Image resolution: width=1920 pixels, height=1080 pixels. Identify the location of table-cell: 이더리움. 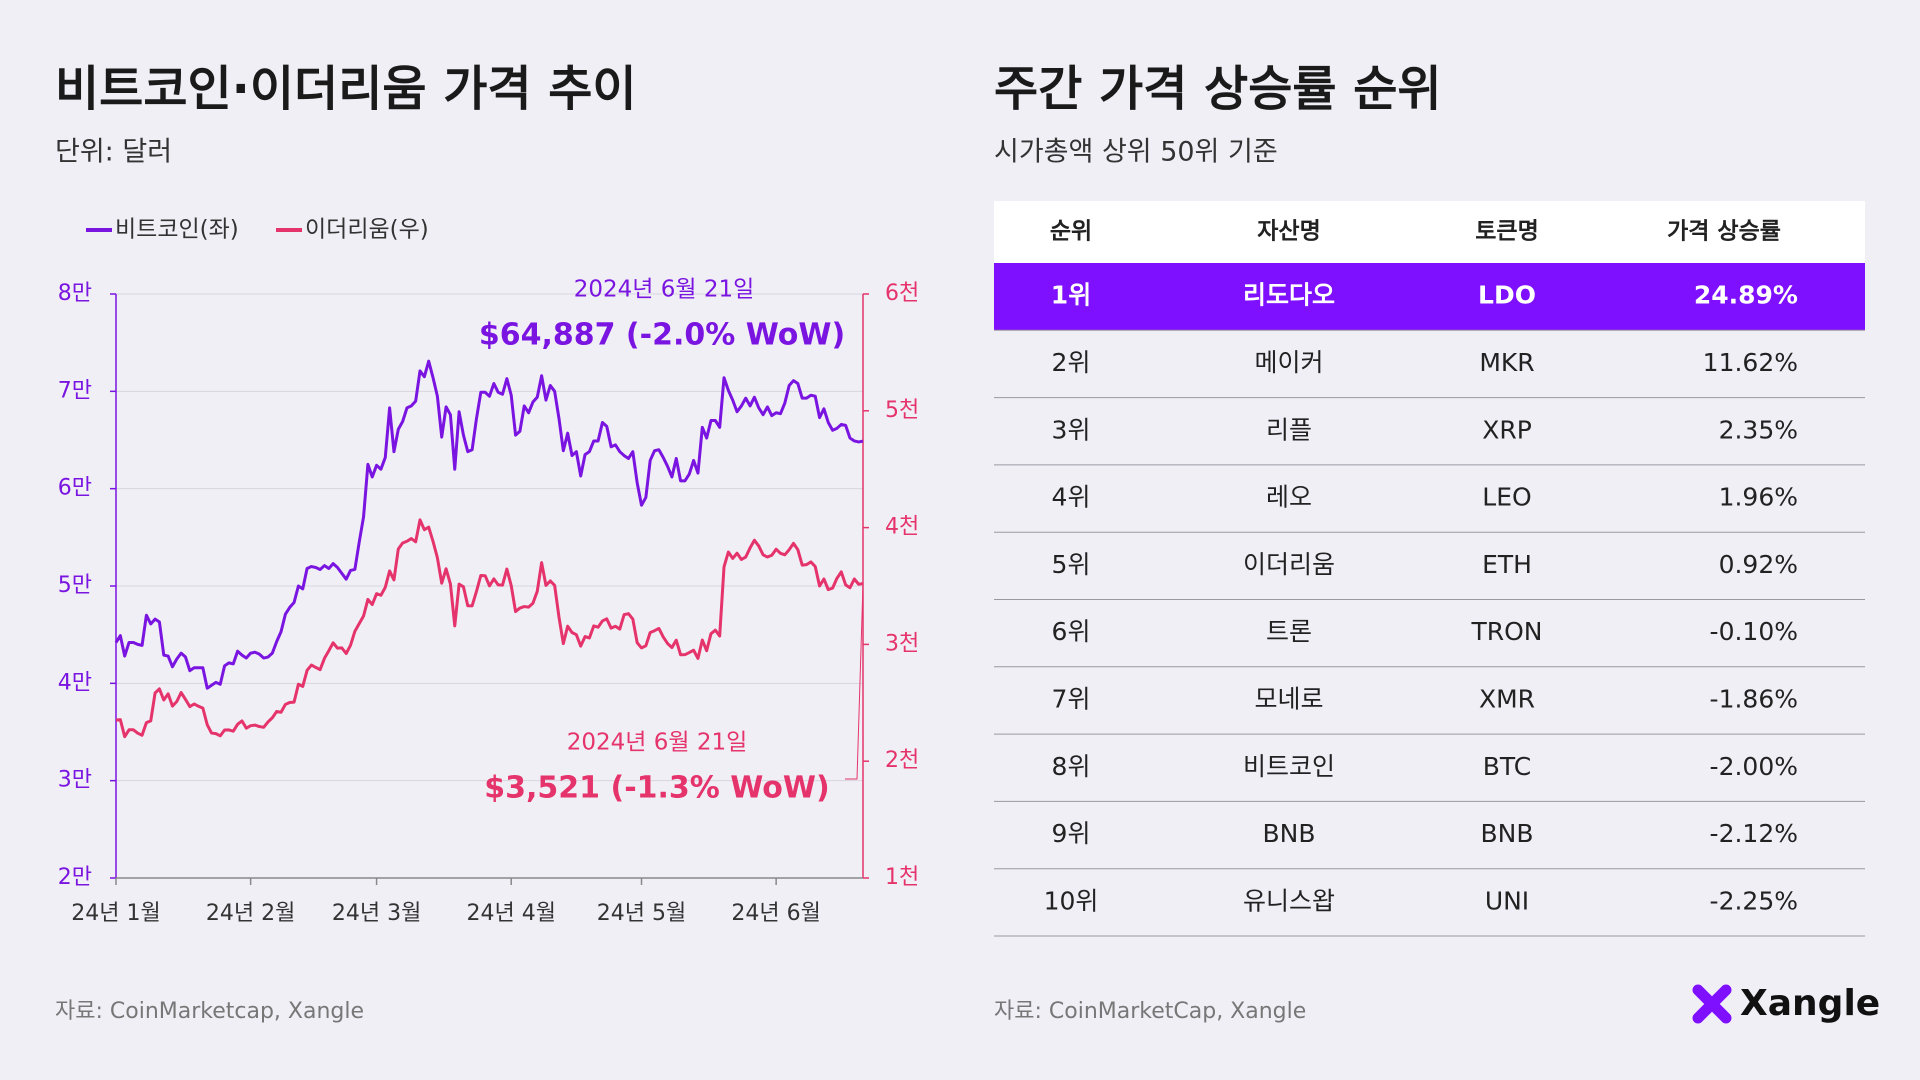
(1289, 564).